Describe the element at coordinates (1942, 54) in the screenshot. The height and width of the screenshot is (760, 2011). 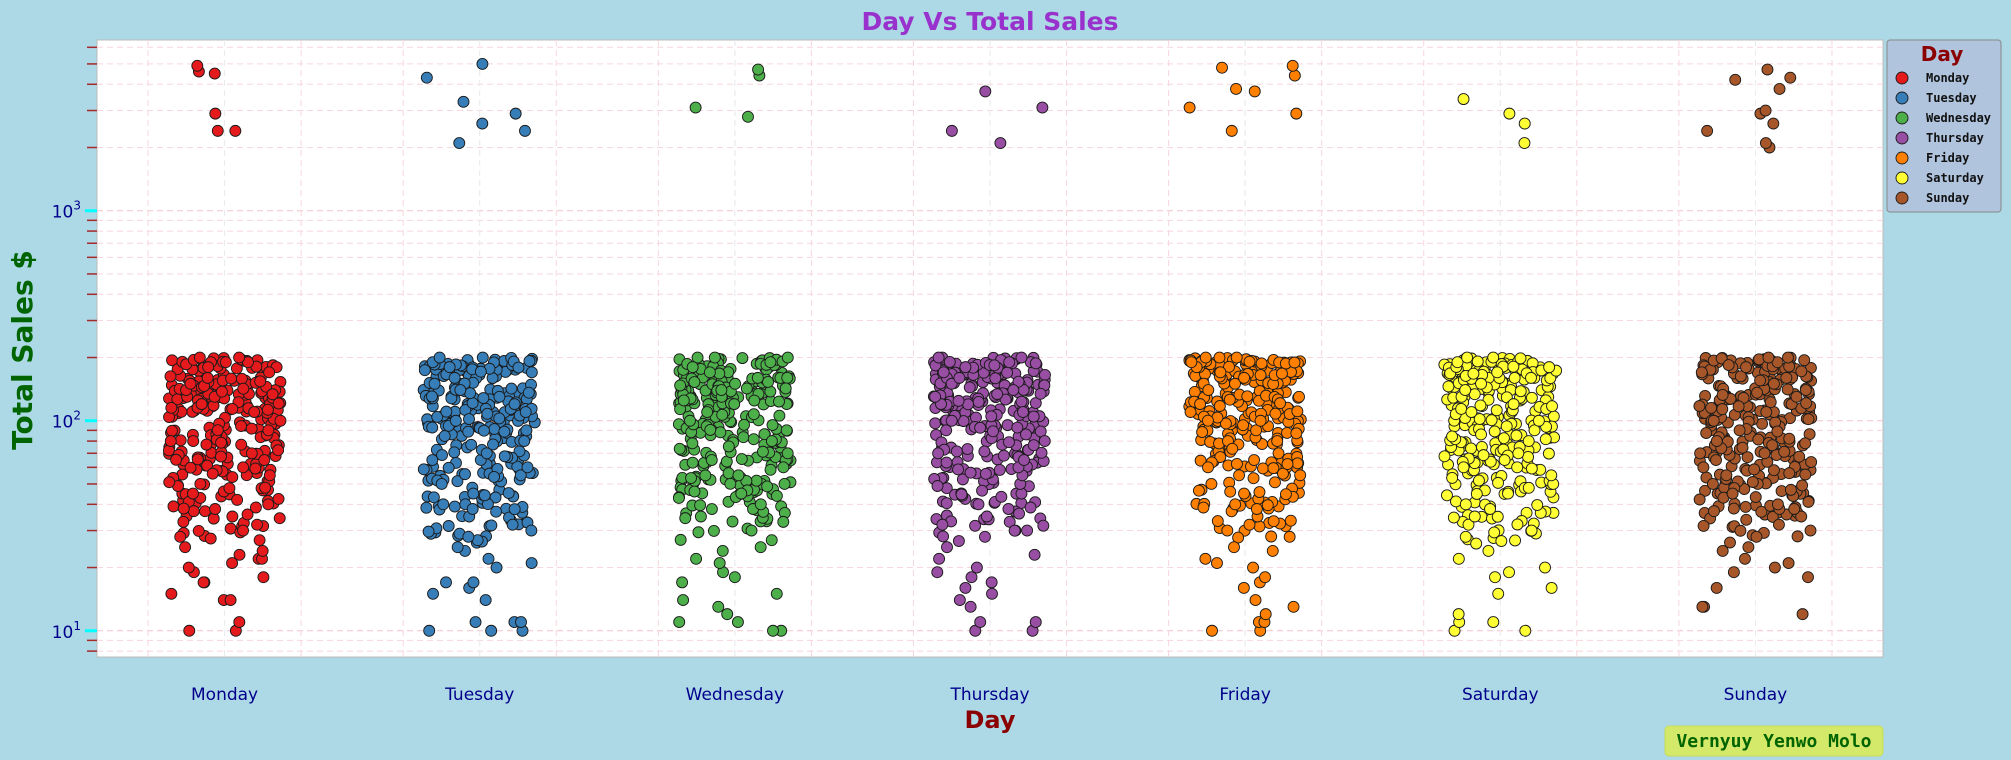
I see `legend-title: Day` at that location.